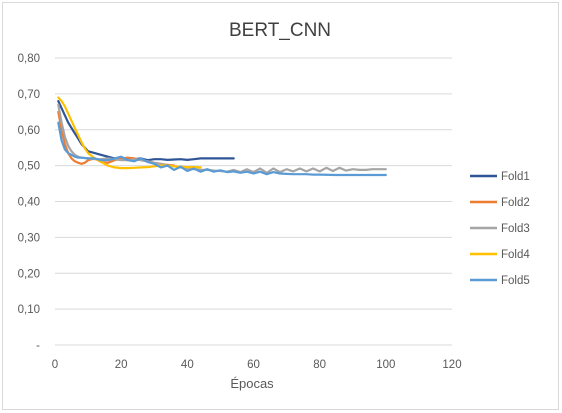 The image size is (562, 413). Describe the element at coordinates (451, 365) in the screenshot. I see `x-tick-label: 120` at that location.